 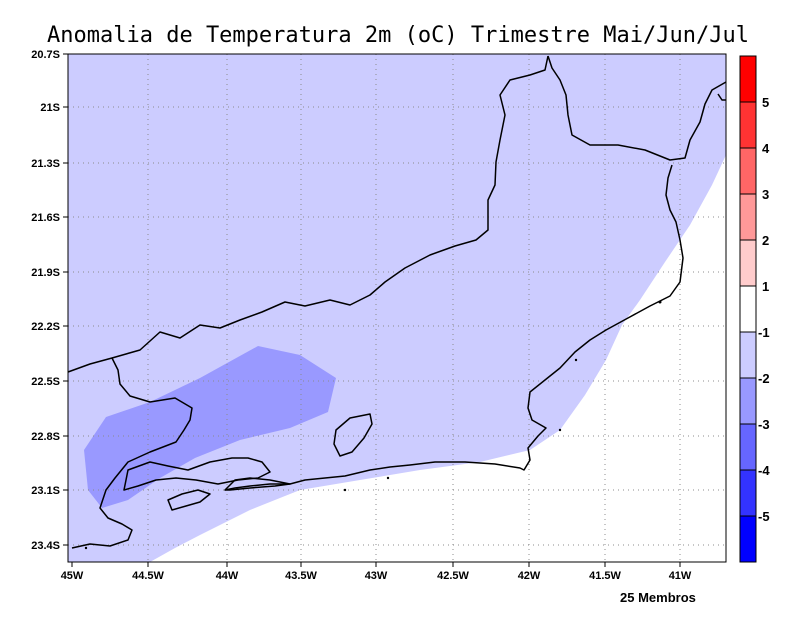 I want to click on colorbar-label: 3, so click(x=765, y=194).